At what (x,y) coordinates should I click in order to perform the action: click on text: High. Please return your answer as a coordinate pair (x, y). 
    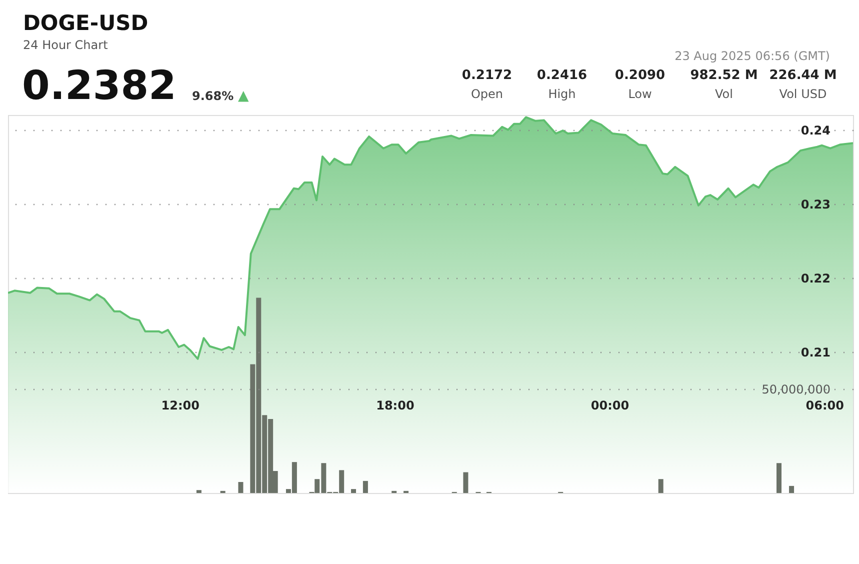
    Looking at the image, I should click on (562, 94).